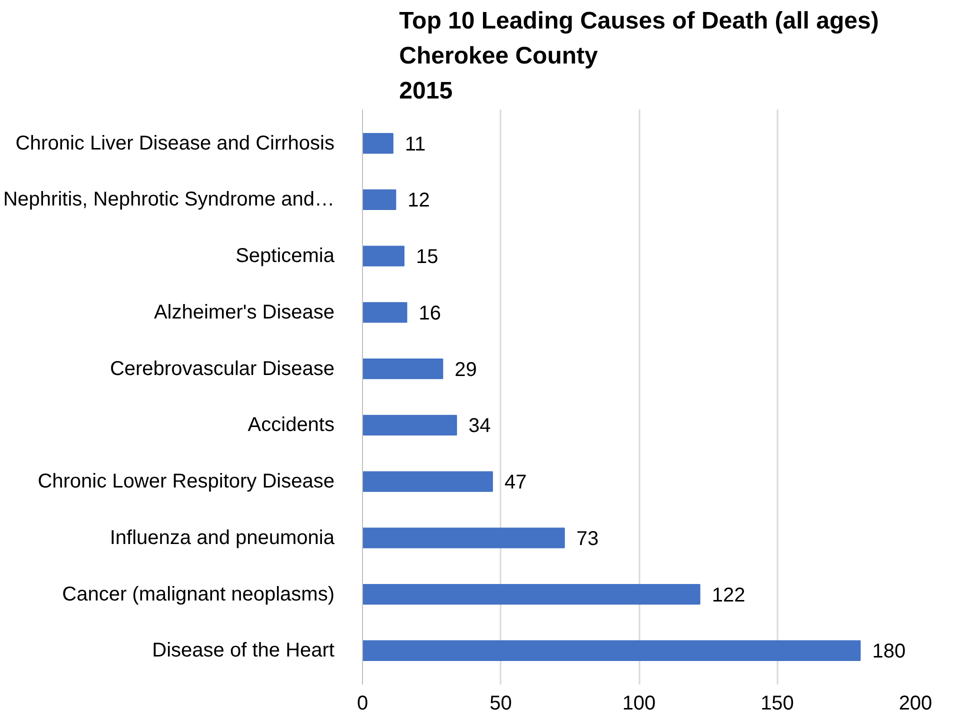 The width and height of the screenshot is (961, 719). What do you see at coordinates (362, 703) in the screenshot?
I see `x-tick-label: 0` at bounding box center [362, 703].